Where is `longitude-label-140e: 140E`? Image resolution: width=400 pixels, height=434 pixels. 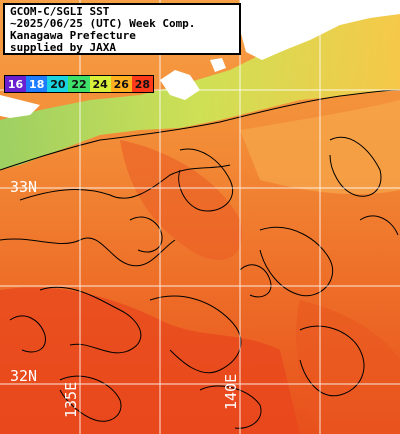
longitude-label-140e: 140E is located at coordinates (231, 392).